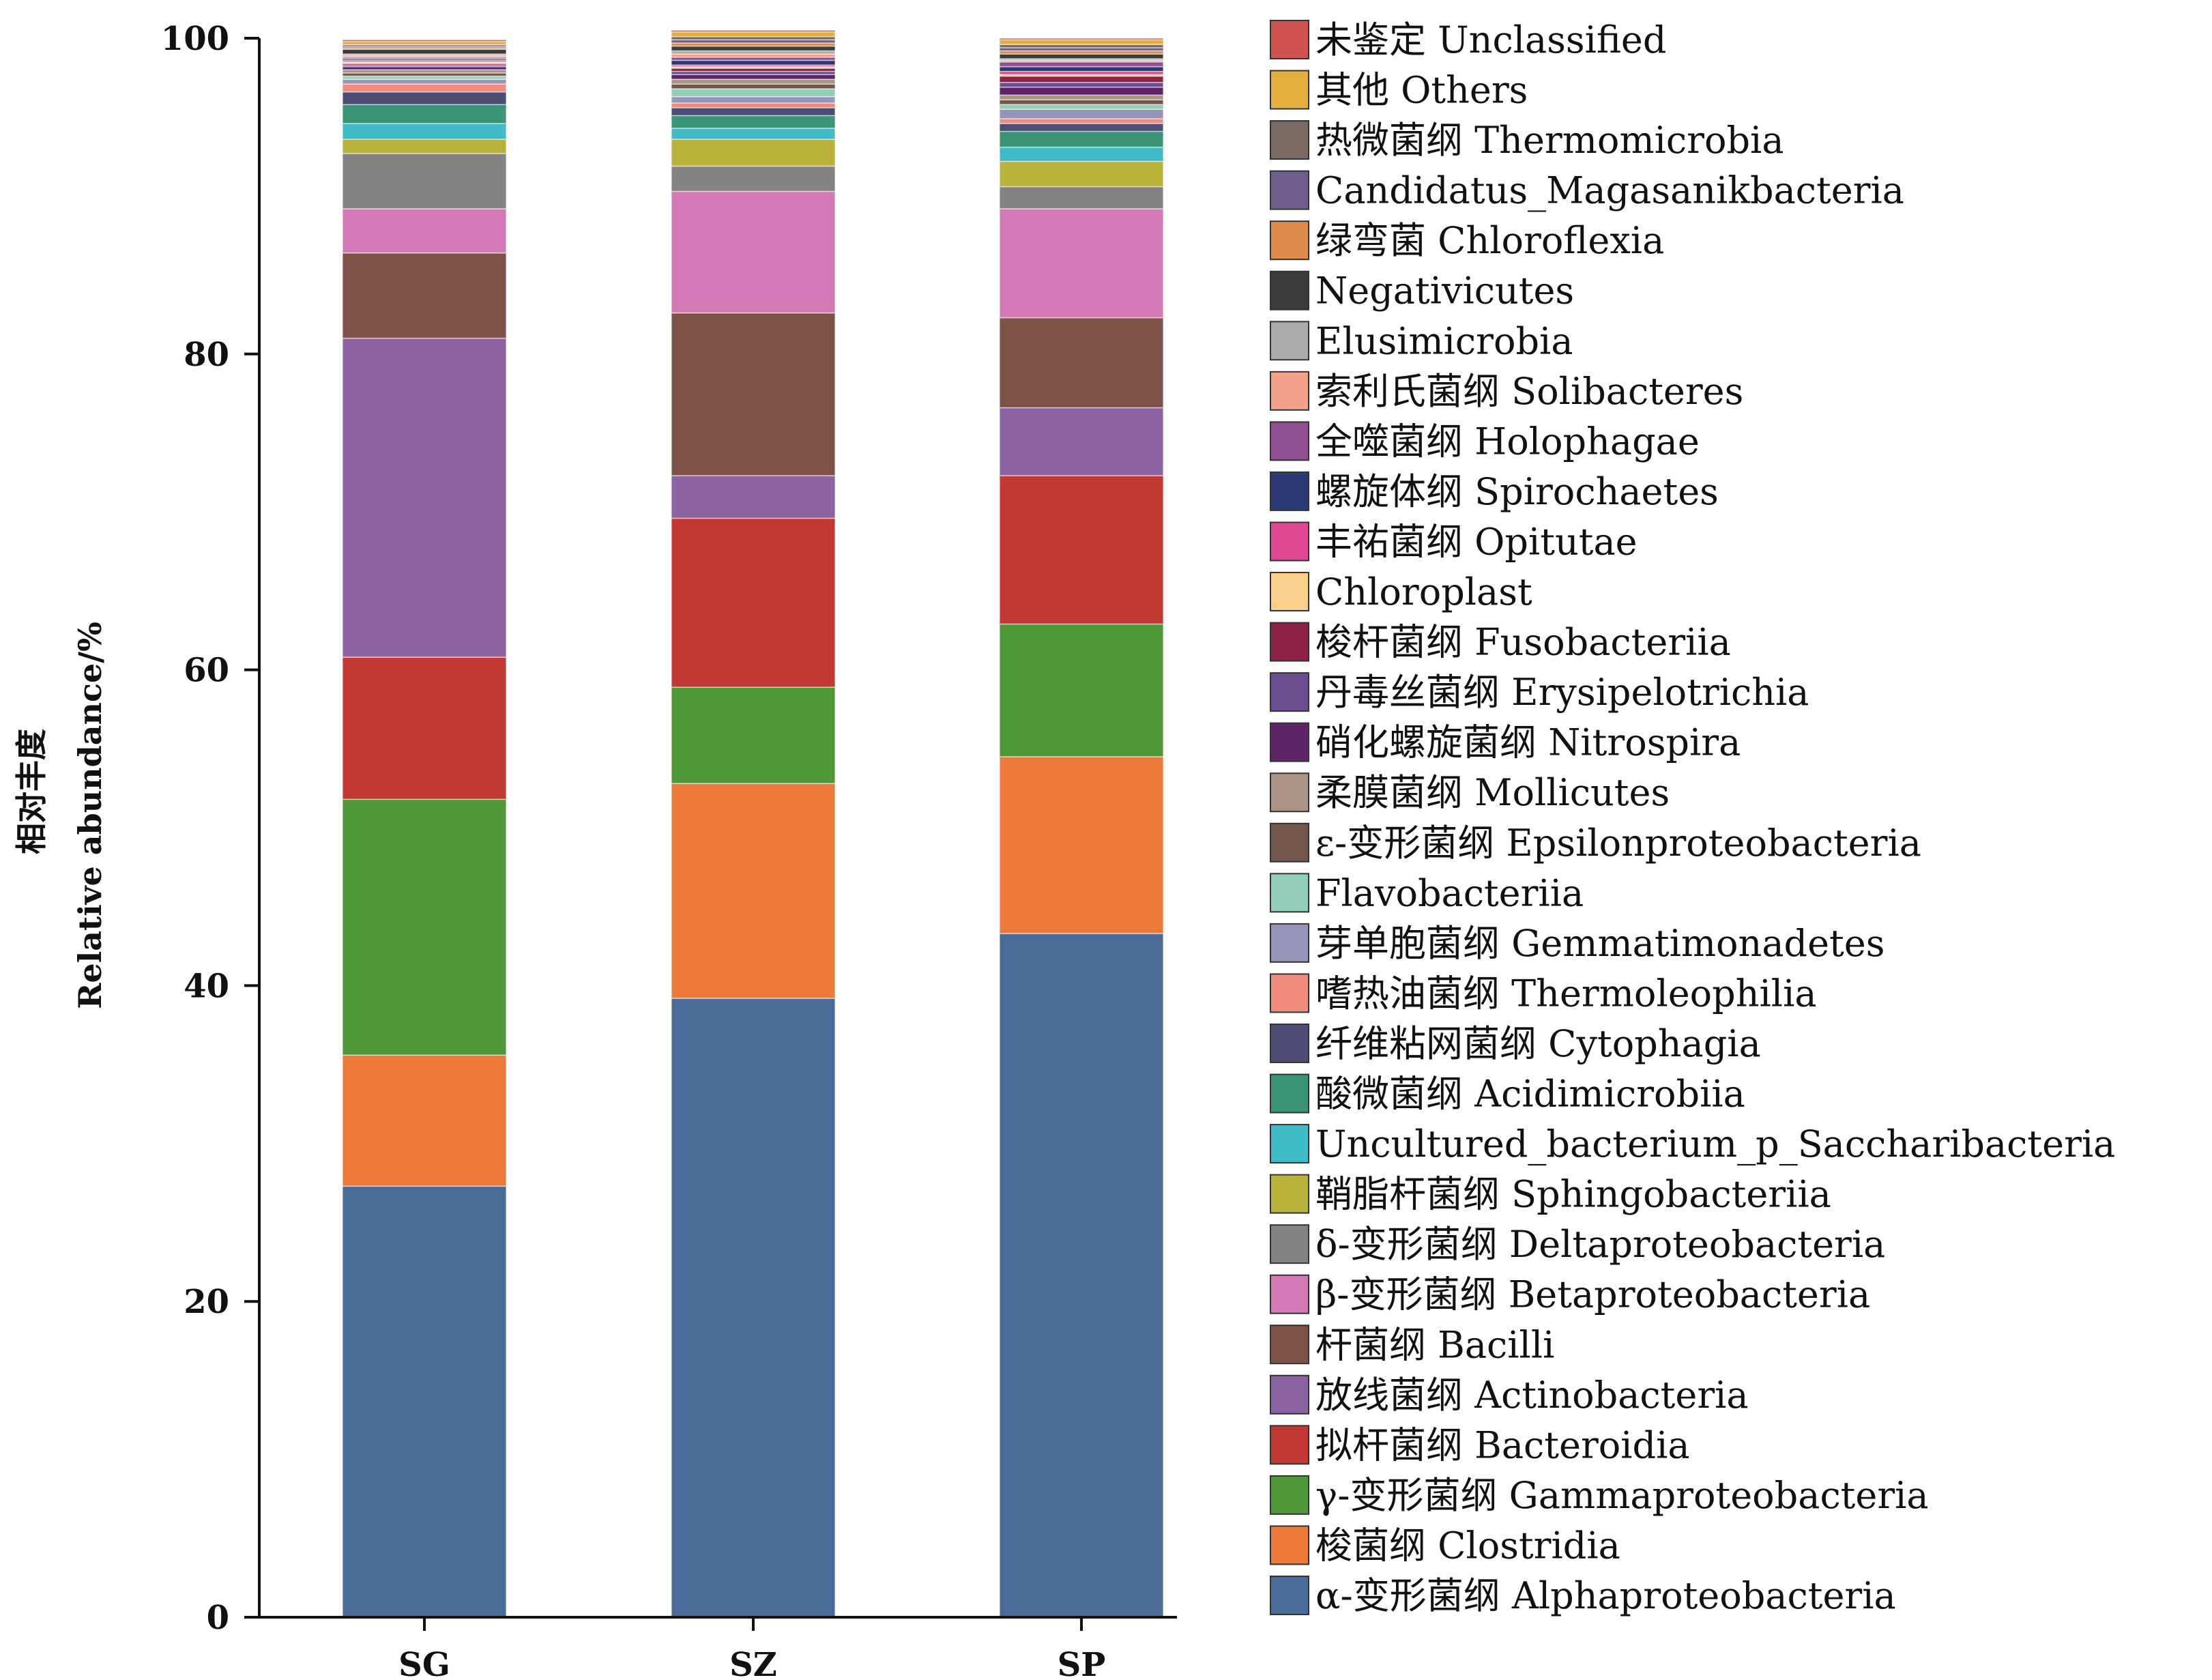 The height and width of the screenshot is (1680, 2212). I want to click on legend-label: 绿弯菌 Chloroflexia, so click(1490, 240).